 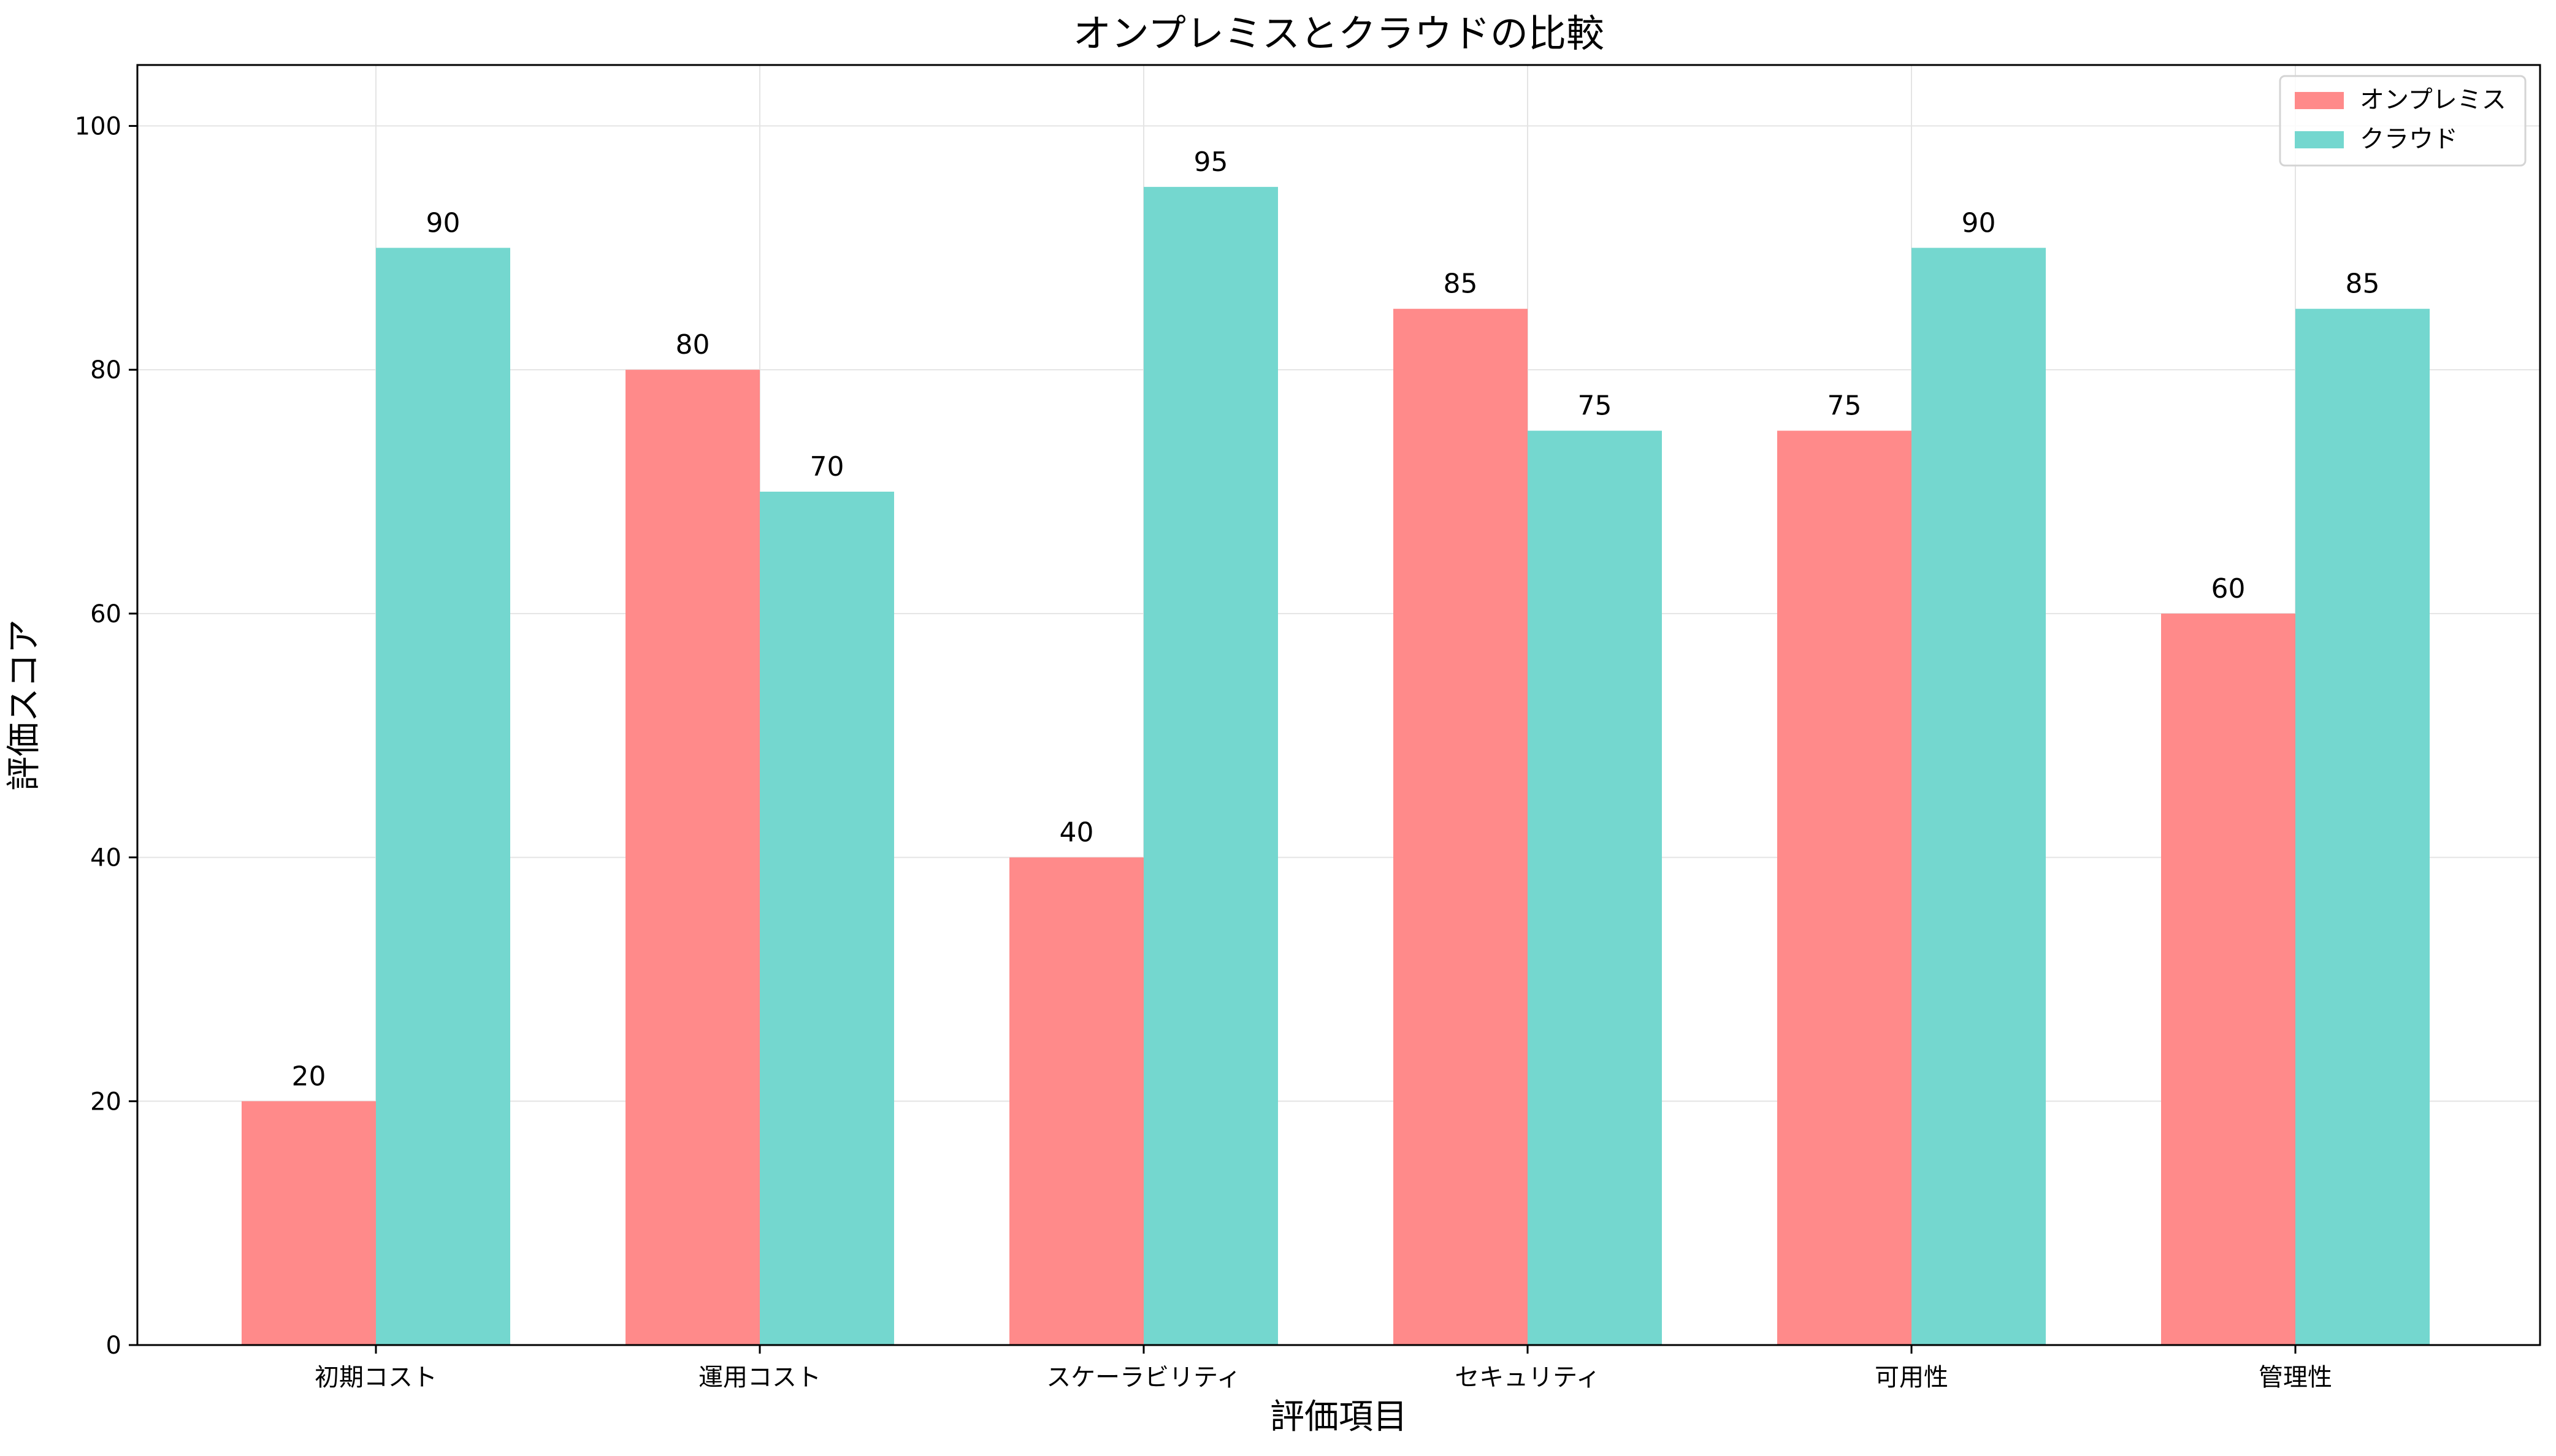 I want to click on x-axis-label: 評価項目, so click(x=1339, y=1417).